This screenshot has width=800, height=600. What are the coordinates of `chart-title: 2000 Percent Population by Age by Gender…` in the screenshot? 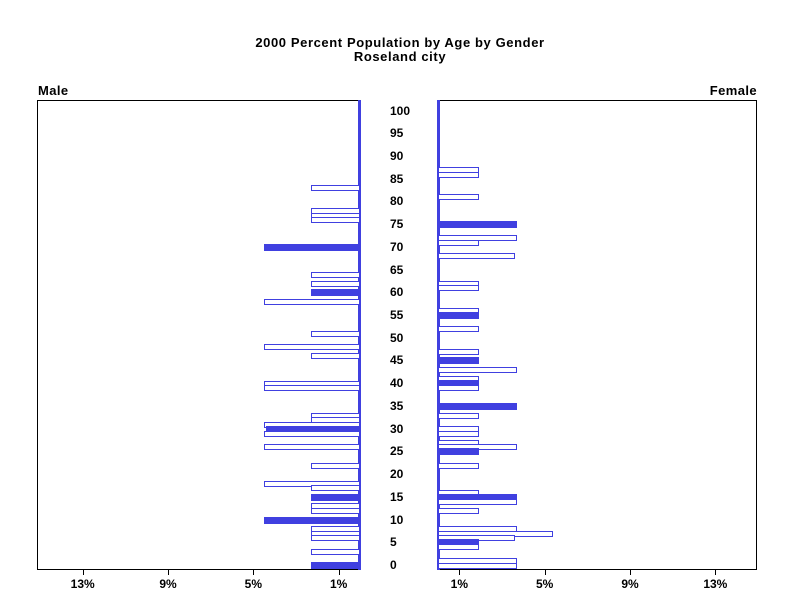 It's located at (400, 50).